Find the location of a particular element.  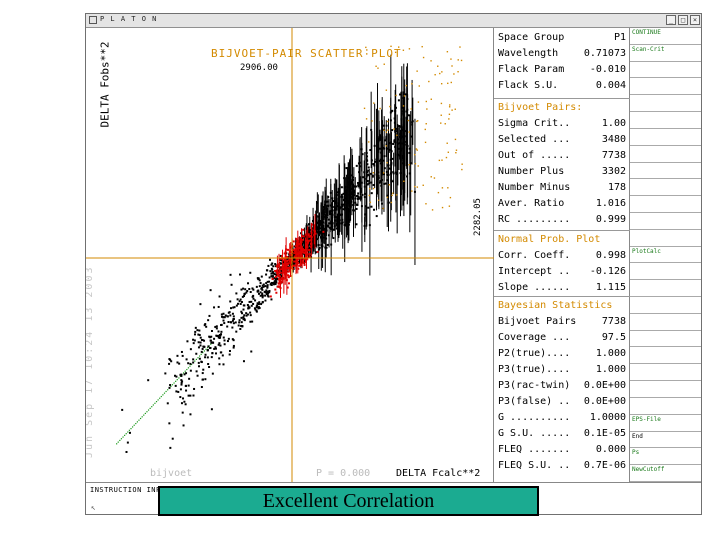

sidebar-command-1: Scan-Crit is located at coordinates (665, 53).